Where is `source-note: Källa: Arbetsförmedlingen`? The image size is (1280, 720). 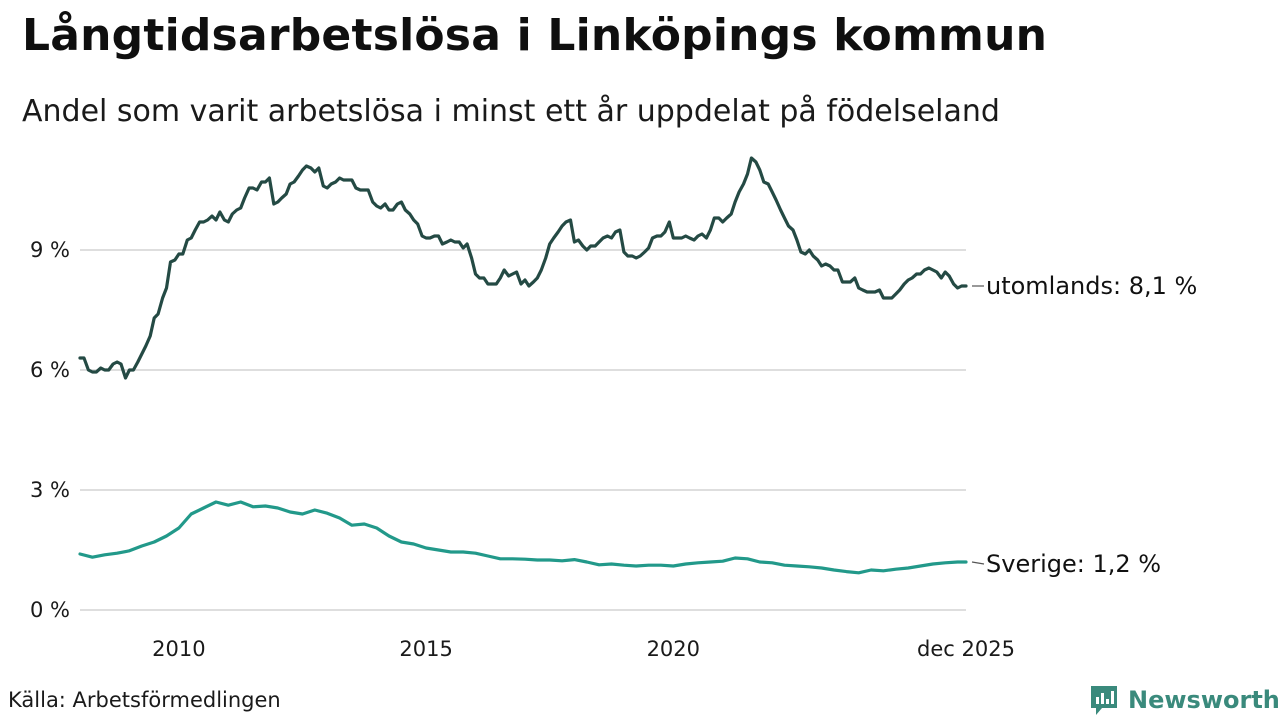
source-note: Källa: Arbetsförmedlingen is located at coordinates (144, 700).